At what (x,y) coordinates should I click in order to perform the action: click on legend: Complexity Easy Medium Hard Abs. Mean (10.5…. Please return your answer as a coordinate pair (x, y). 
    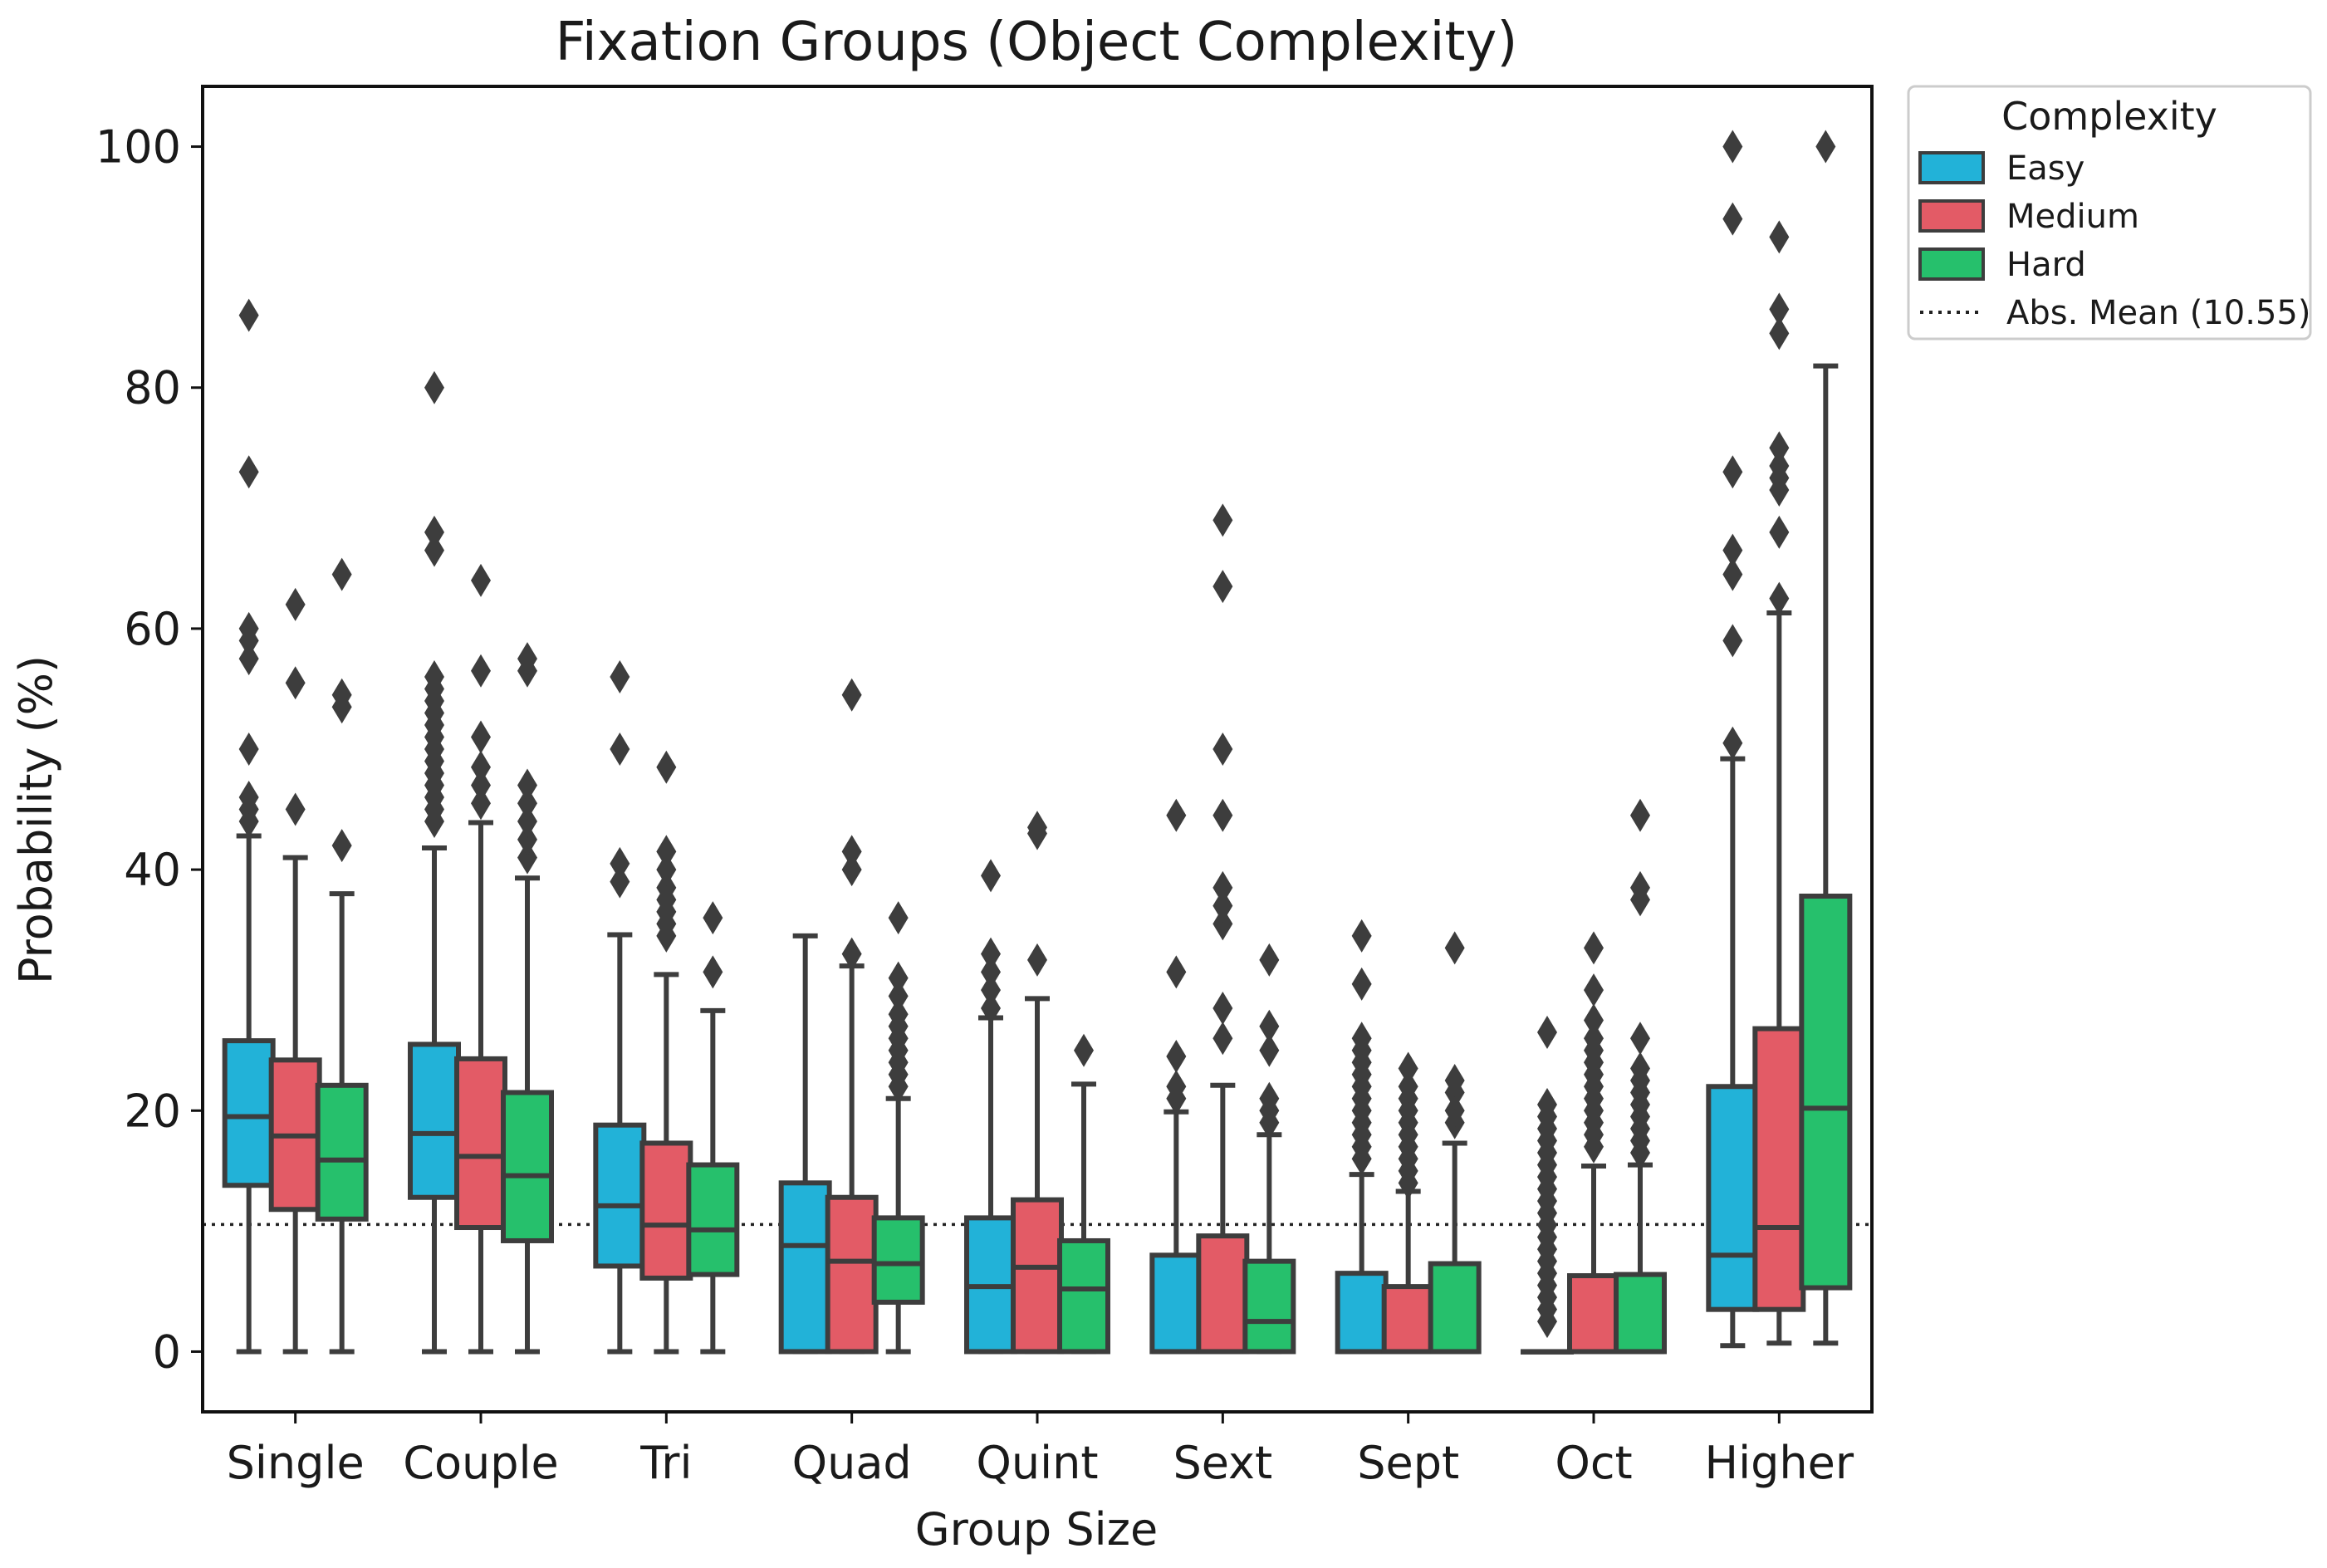
    Looking at the image, I should click on (2109, 213).